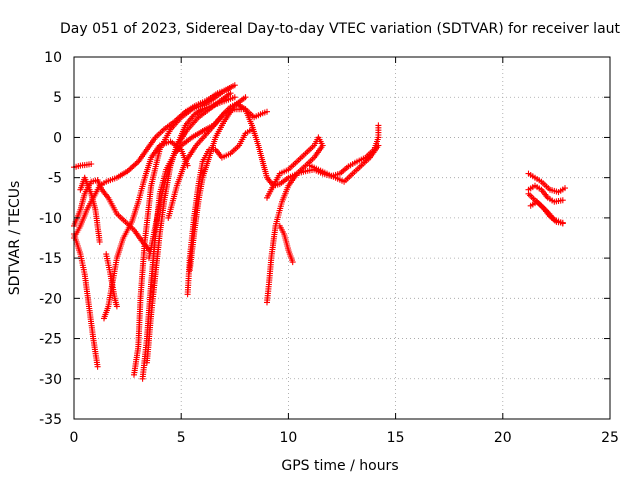 This screenshot has width=640, height=480. Describe the element at coordinates (50, 219) in the screenshot. I see `y-tick-label: -10` at that location.